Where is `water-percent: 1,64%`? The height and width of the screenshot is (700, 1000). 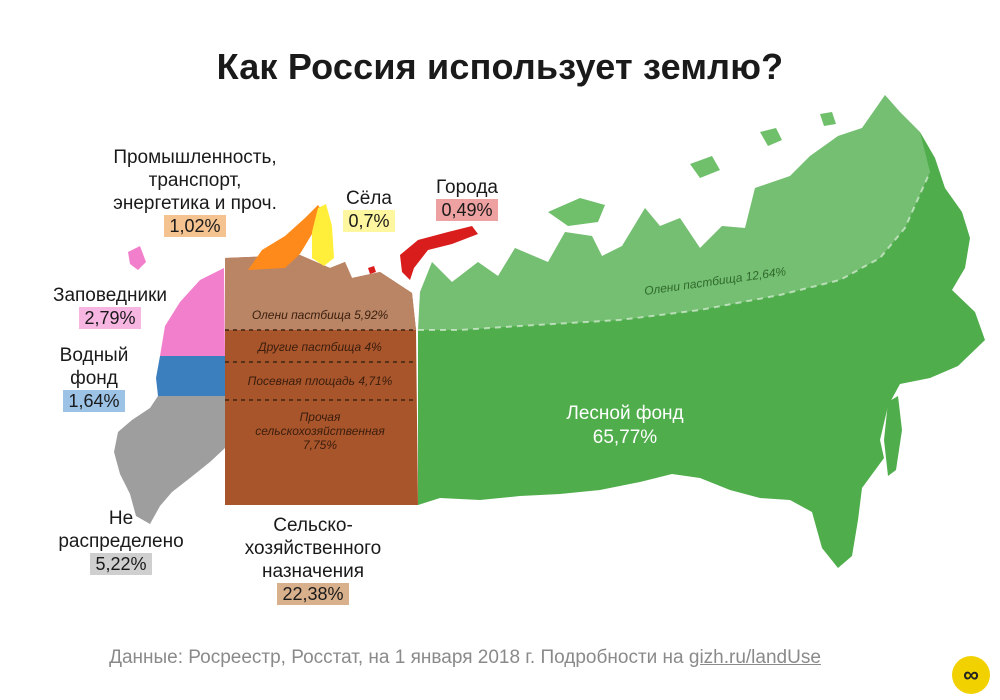 water-percent: 1,64% is located at coordinates (94, 401).